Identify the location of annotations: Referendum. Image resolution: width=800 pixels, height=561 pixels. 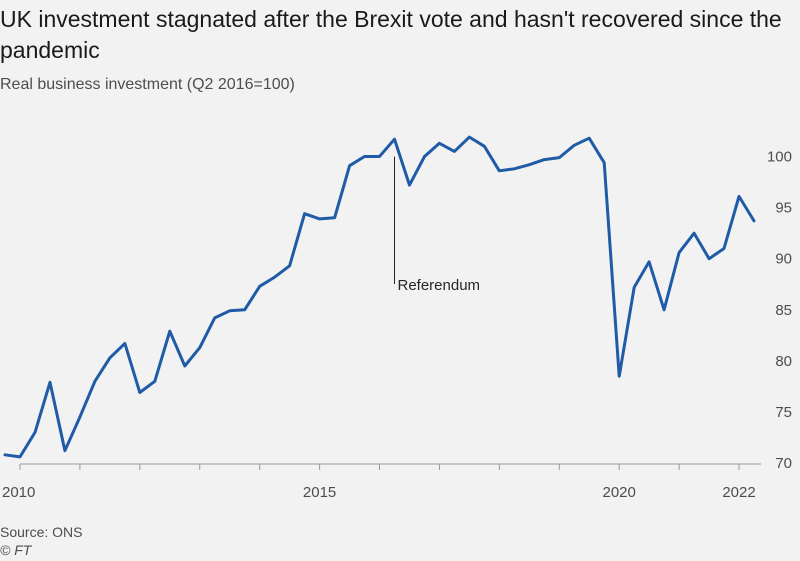
(436, 225).